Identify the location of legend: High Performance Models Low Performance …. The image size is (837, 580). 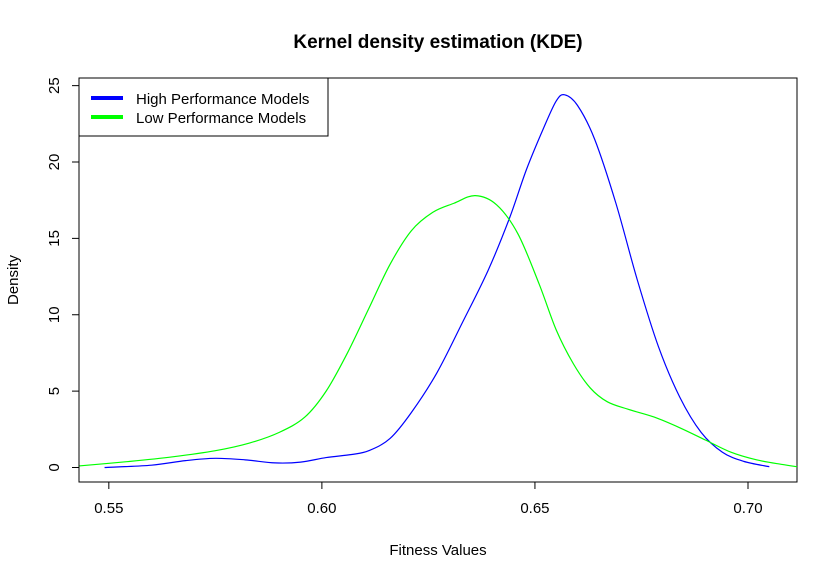
(203, 107).